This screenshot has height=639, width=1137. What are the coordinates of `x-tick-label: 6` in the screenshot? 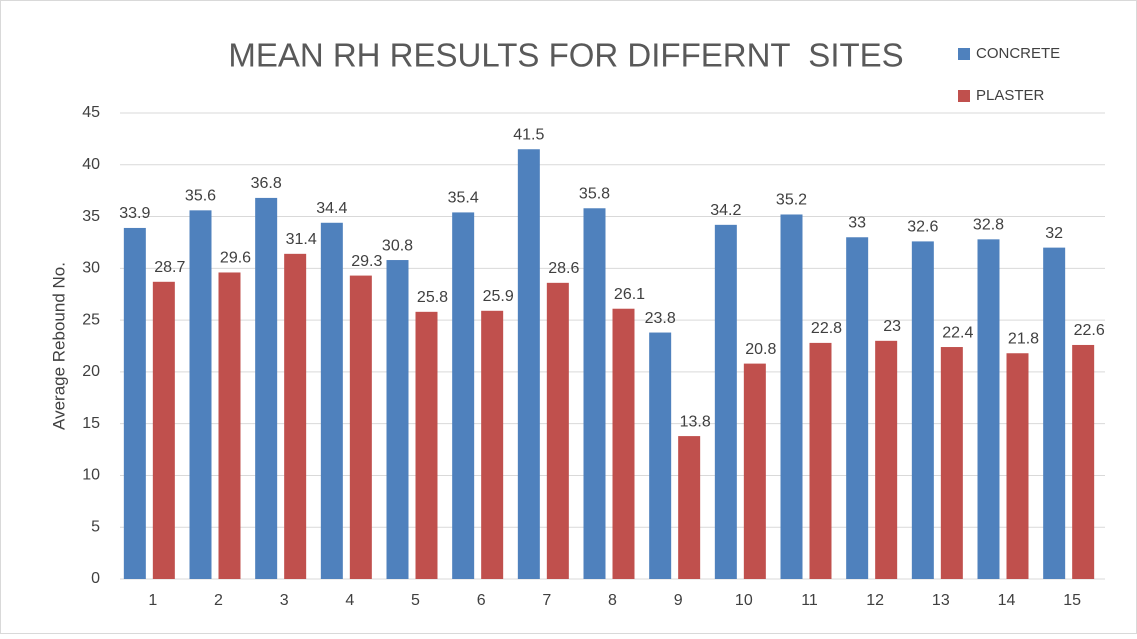 It's located at (481, 600).